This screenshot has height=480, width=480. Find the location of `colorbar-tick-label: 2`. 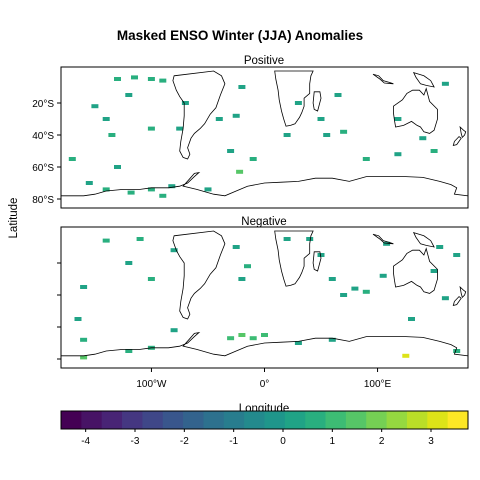

colorbar-tick-label: 2 is located at coordinates (382, 441).